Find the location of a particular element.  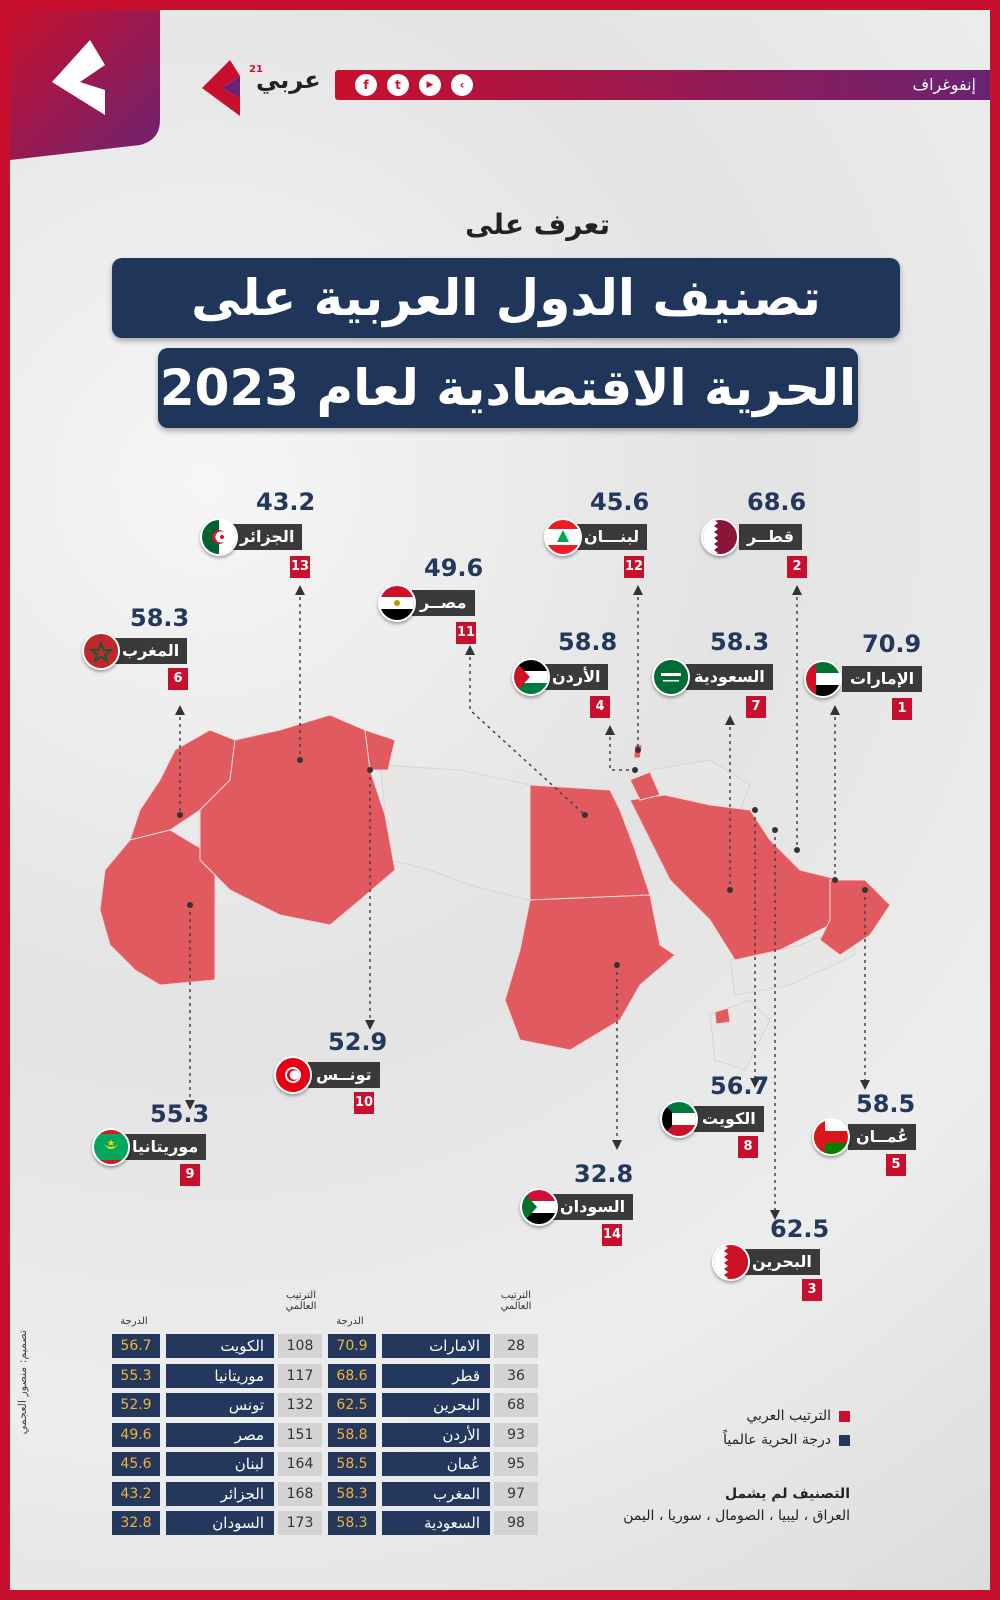

note-line-1: التصنيف لم يشمل is located at coordinates (787, 1494).